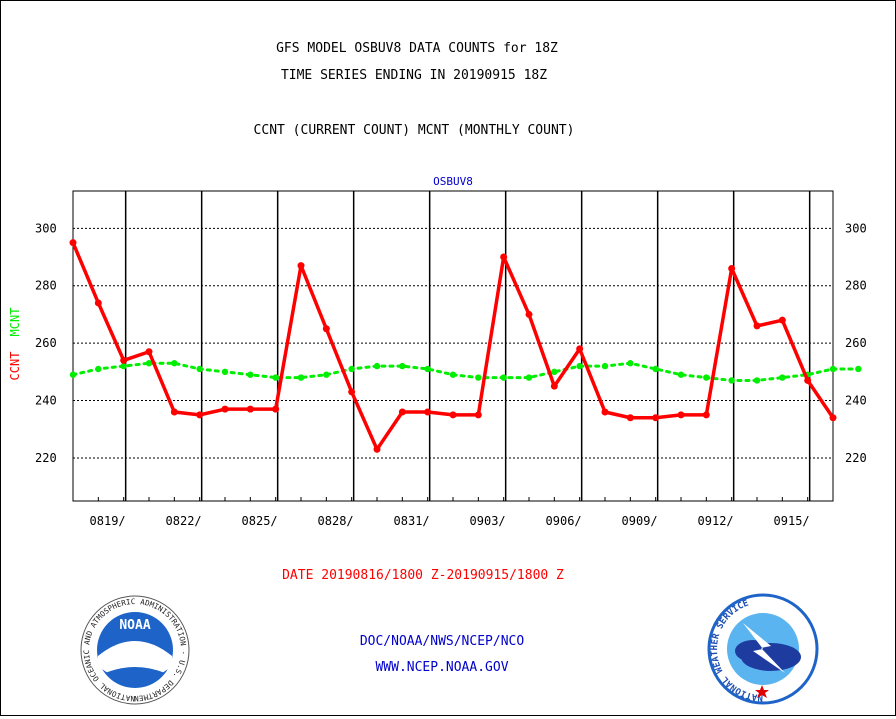 The height and width of the screenshot is (719, 896). Describe the element at coordinates (763, 649) in the screenshot. I see `nws-logo: NATIONAL WEATHER SERVICE` at that location.